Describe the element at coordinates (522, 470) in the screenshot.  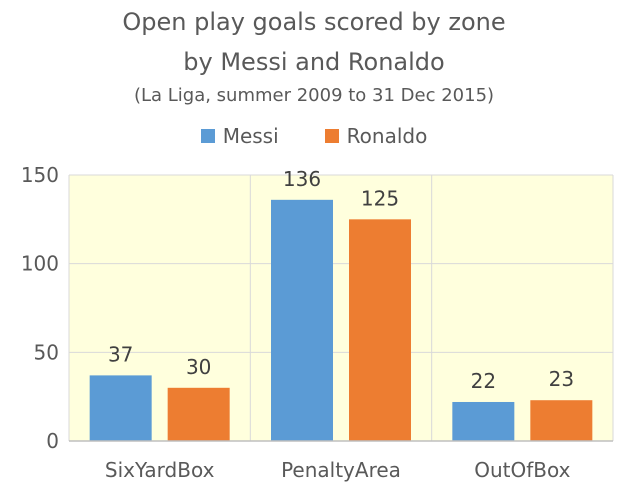
I see `x-tick-label-outofbox: OutOfBox` at that location.